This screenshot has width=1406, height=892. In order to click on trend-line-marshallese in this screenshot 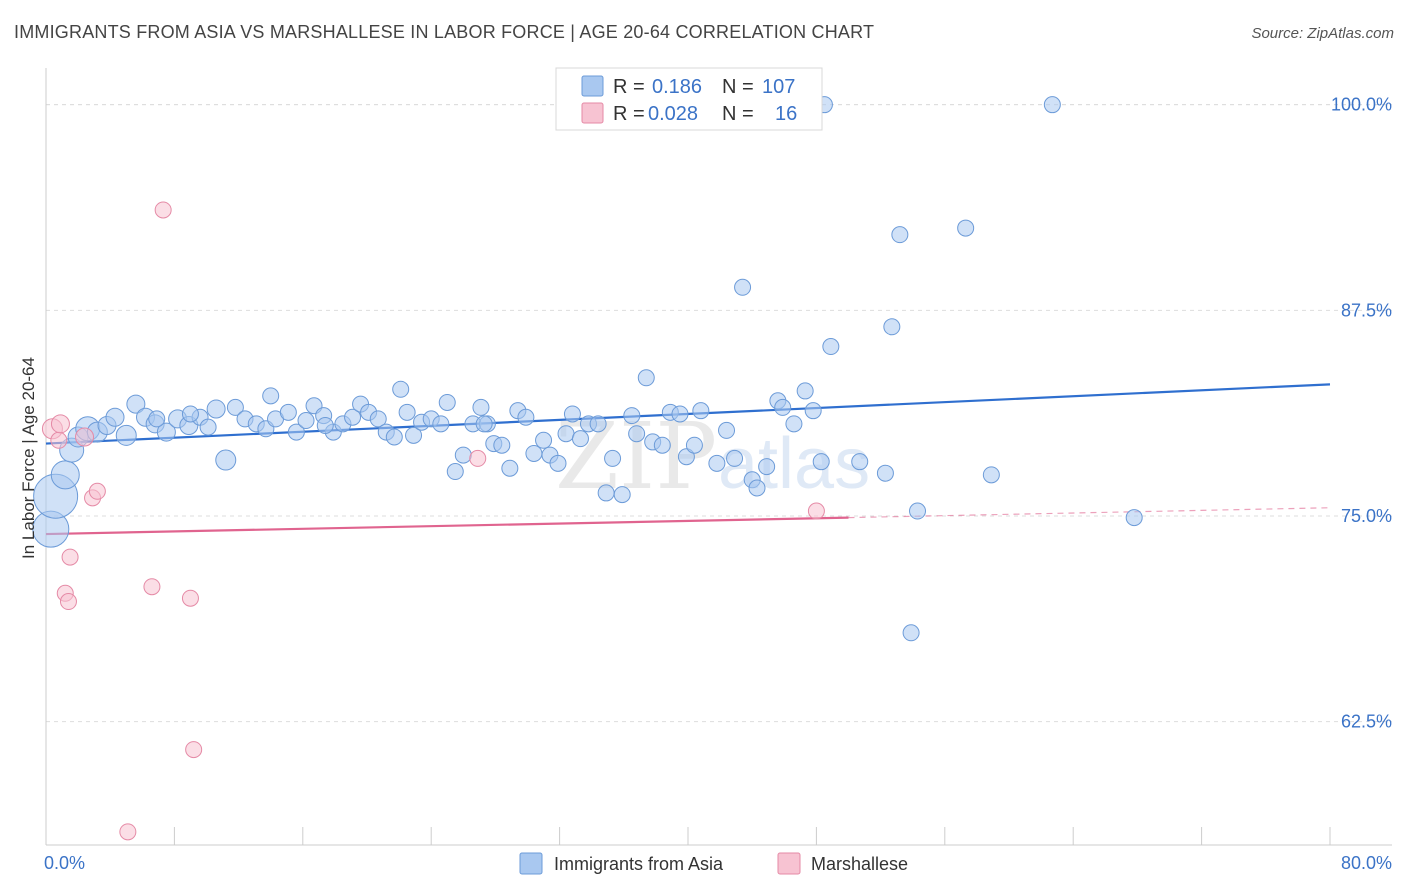, I will do `click(447, 526)`.